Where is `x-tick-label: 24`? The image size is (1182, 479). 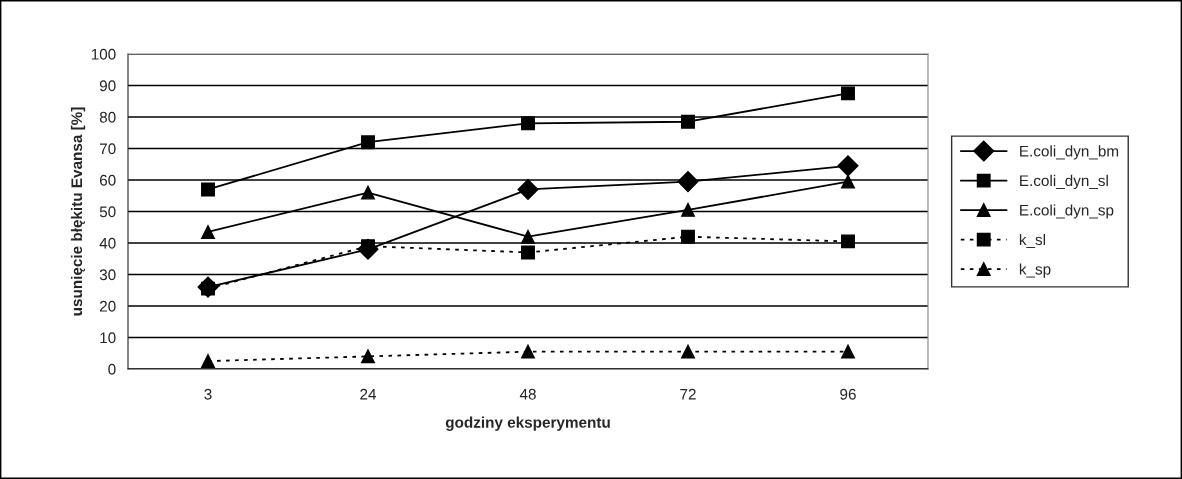
x-tick-label: 24 is located at coordinates (368, 394).